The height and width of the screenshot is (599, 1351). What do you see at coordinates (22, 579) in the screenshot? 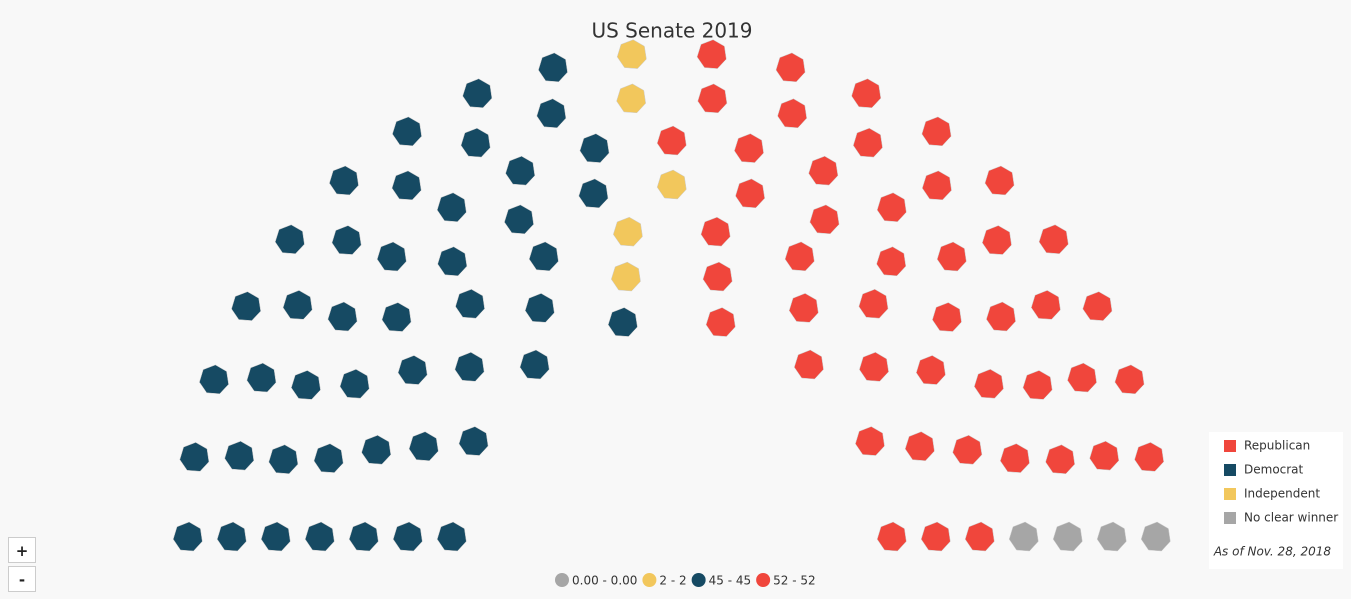
I see `zoom-out: -` at bounding box center [22, 579].